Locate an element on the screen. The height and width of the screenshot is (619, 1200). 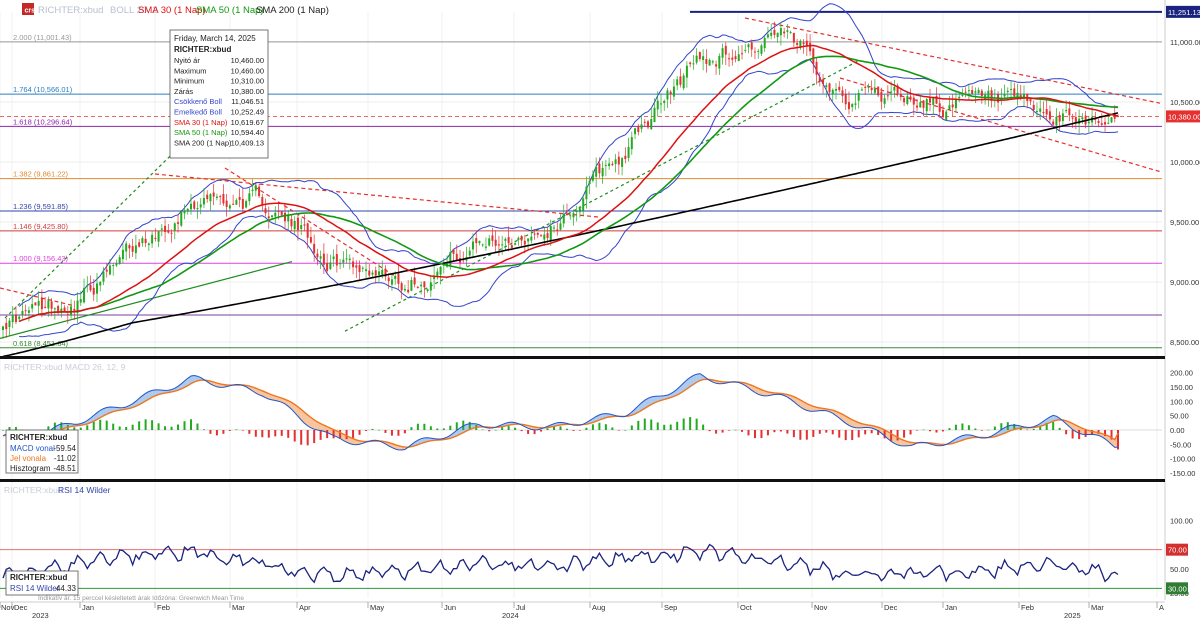
sma30-legend: SMA 30 (1 Nap) is located at coordinates (172, 10).